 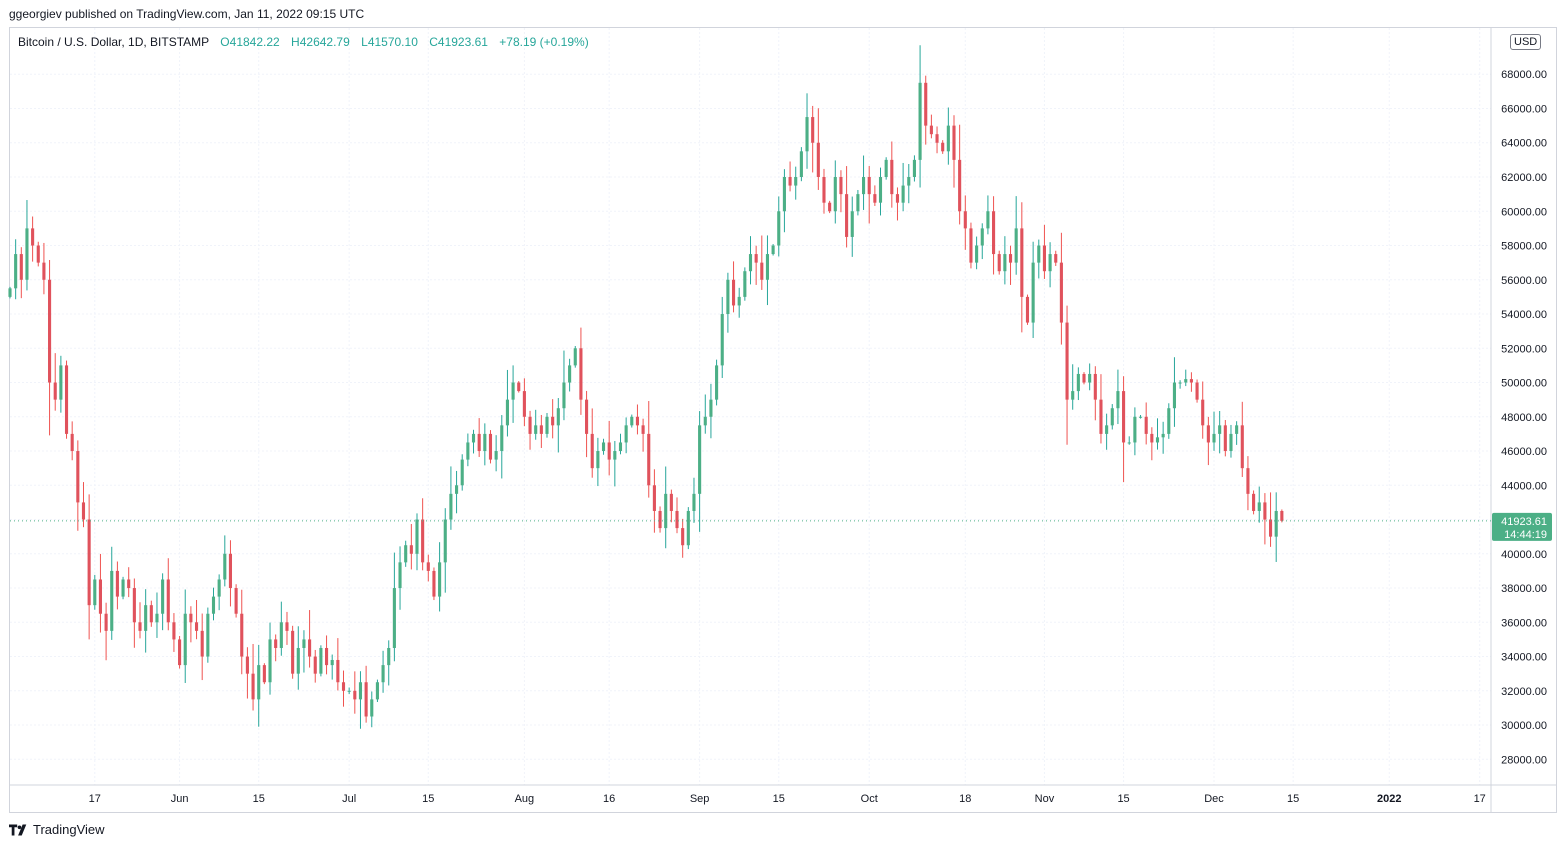 I want to click on currency-button: USD, so click(x=1526, y=42).